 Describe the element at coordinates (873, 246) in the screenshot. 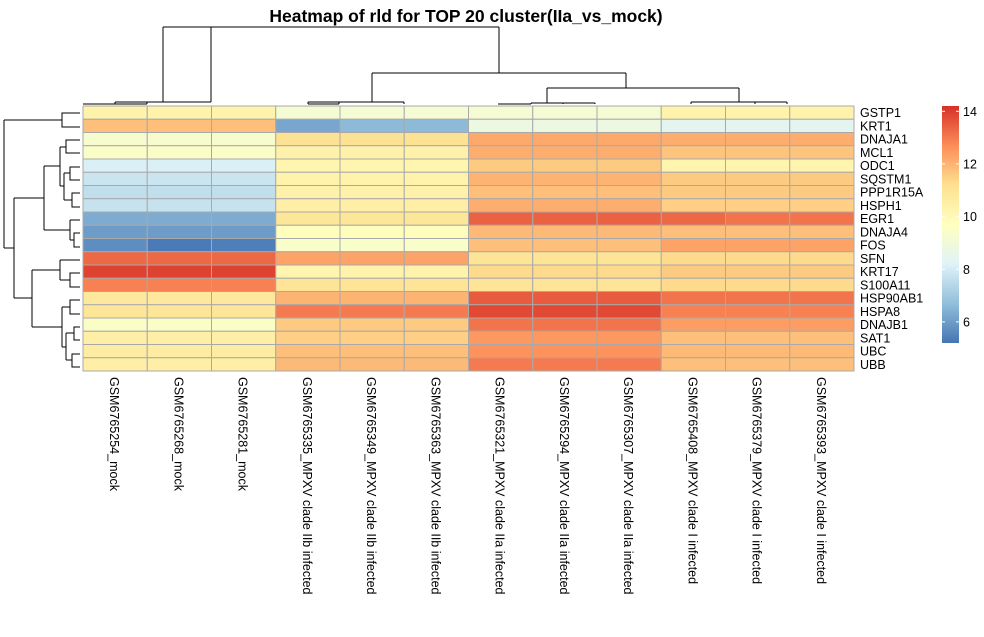

I see `row-label: FOS` at that location.